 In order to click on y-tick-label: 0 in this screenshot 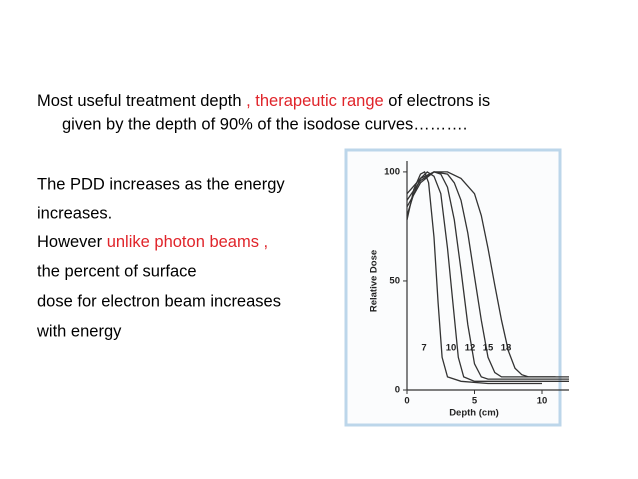, I will do `click(397, 390)`.